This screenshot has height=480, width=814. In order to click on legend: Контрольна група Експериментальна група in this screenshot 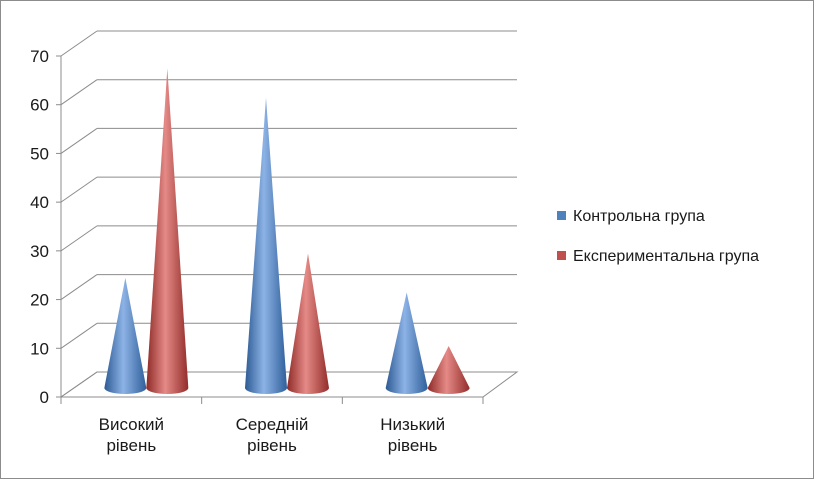, I will do `click(658, 236)`.